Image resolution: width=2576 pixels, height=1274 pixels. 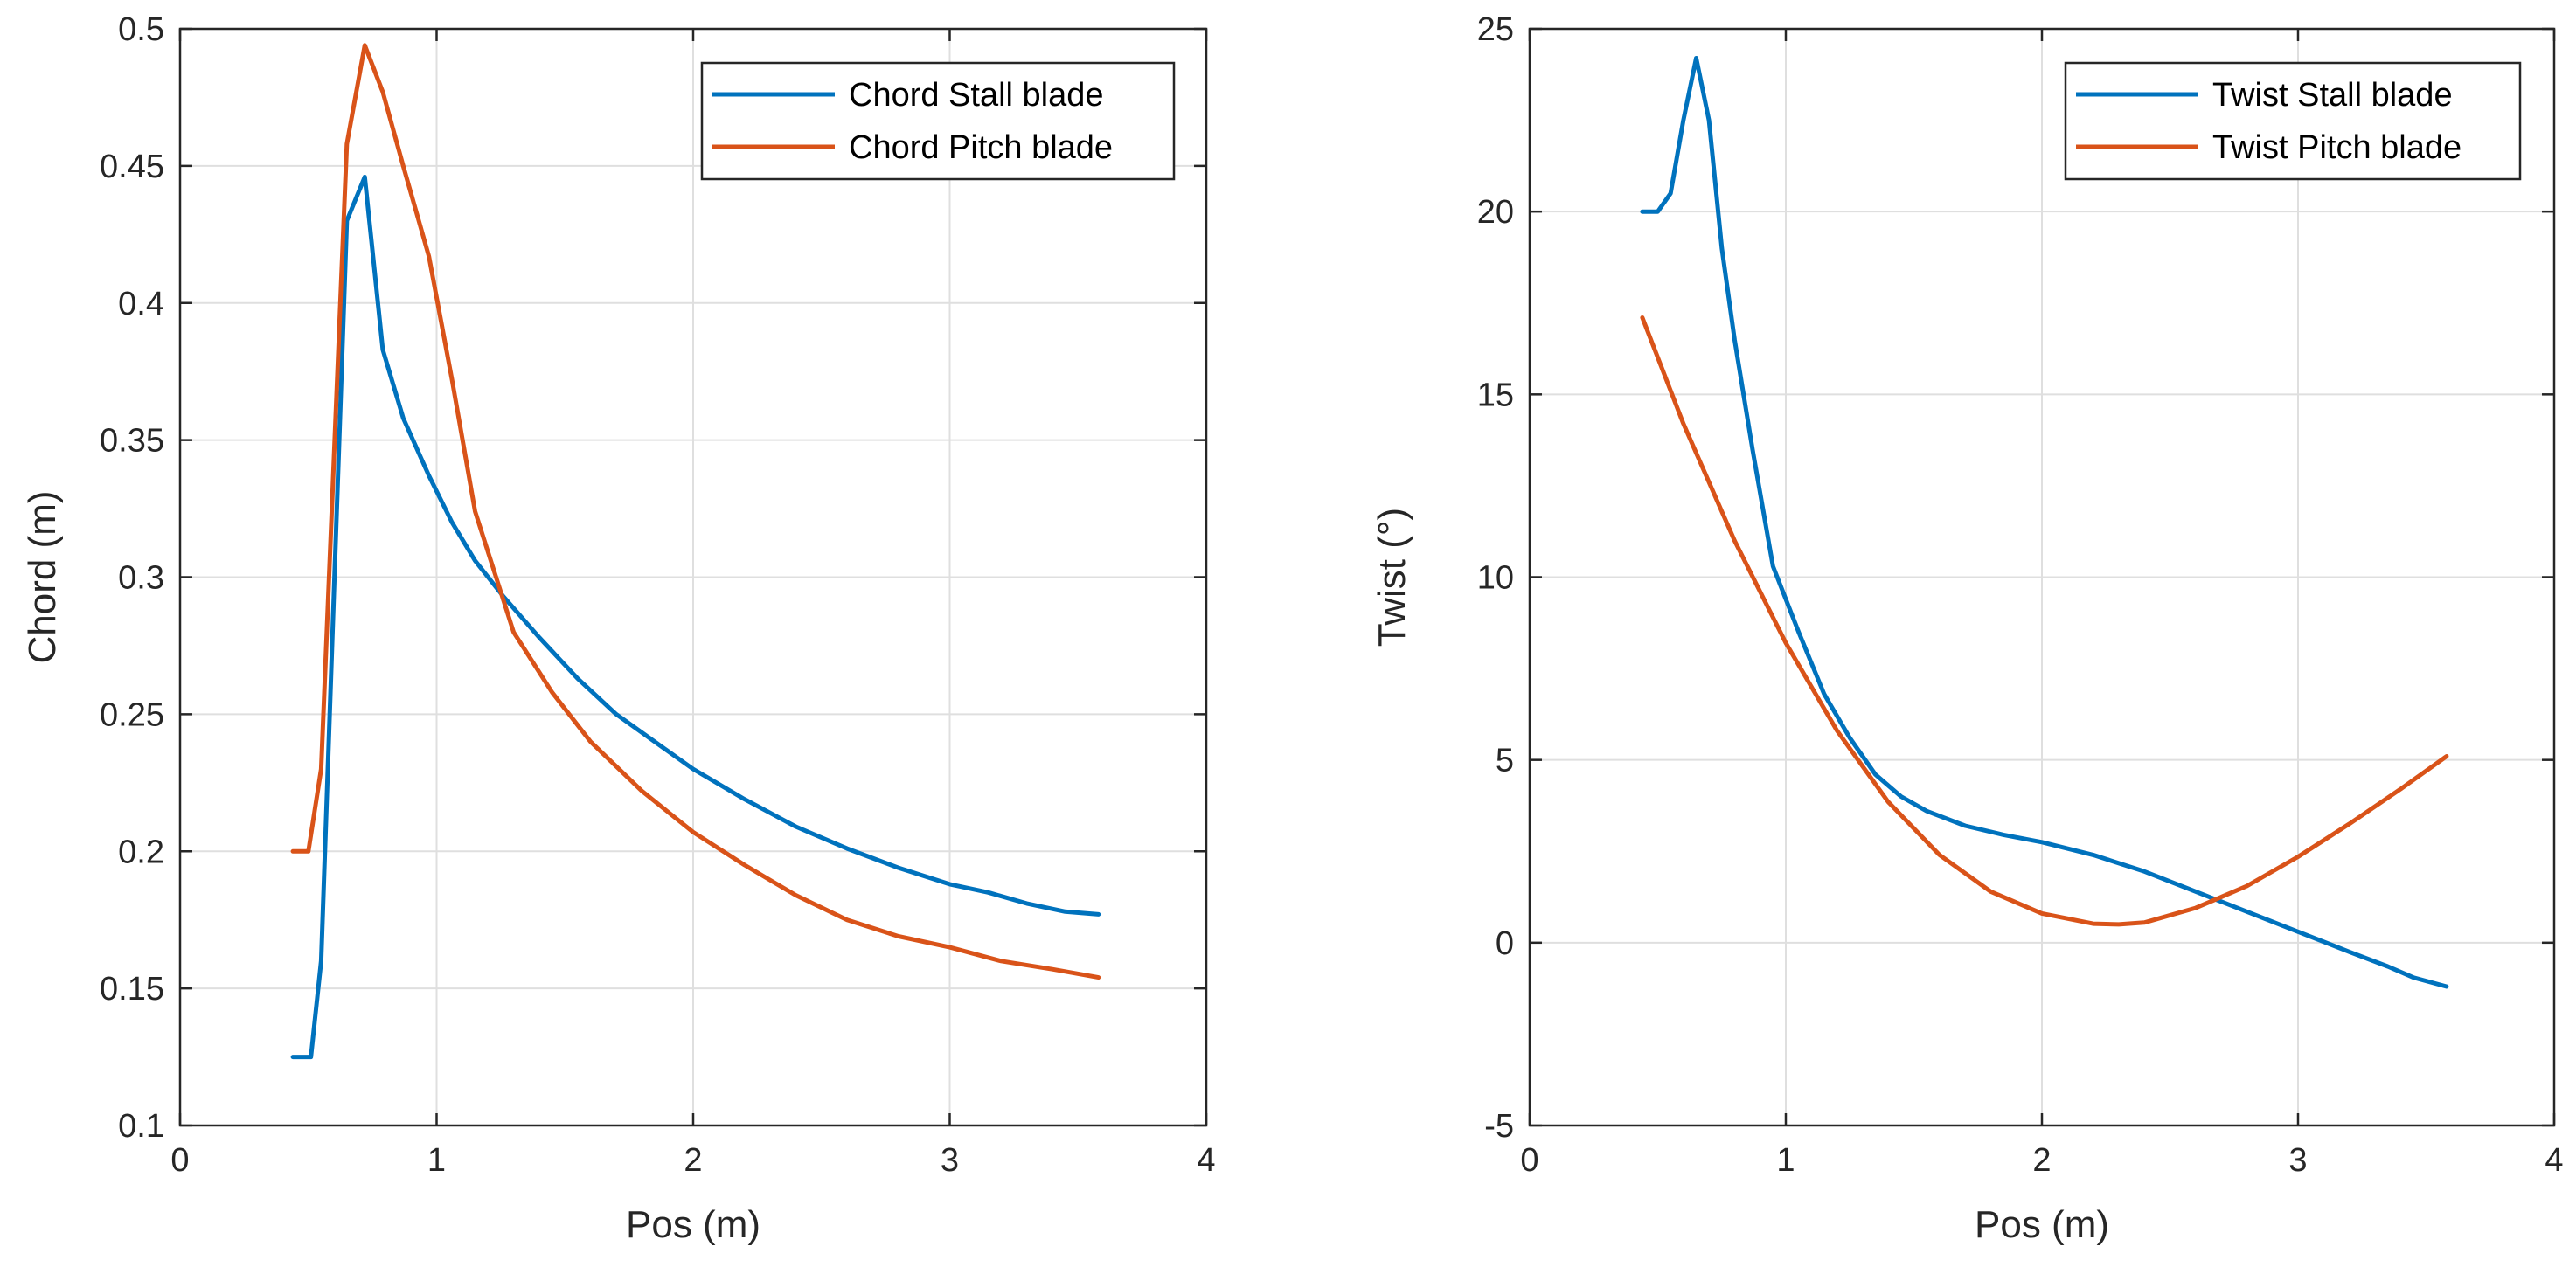 I want to click on y-tick-label: 25, so click(x=1495, y=30).